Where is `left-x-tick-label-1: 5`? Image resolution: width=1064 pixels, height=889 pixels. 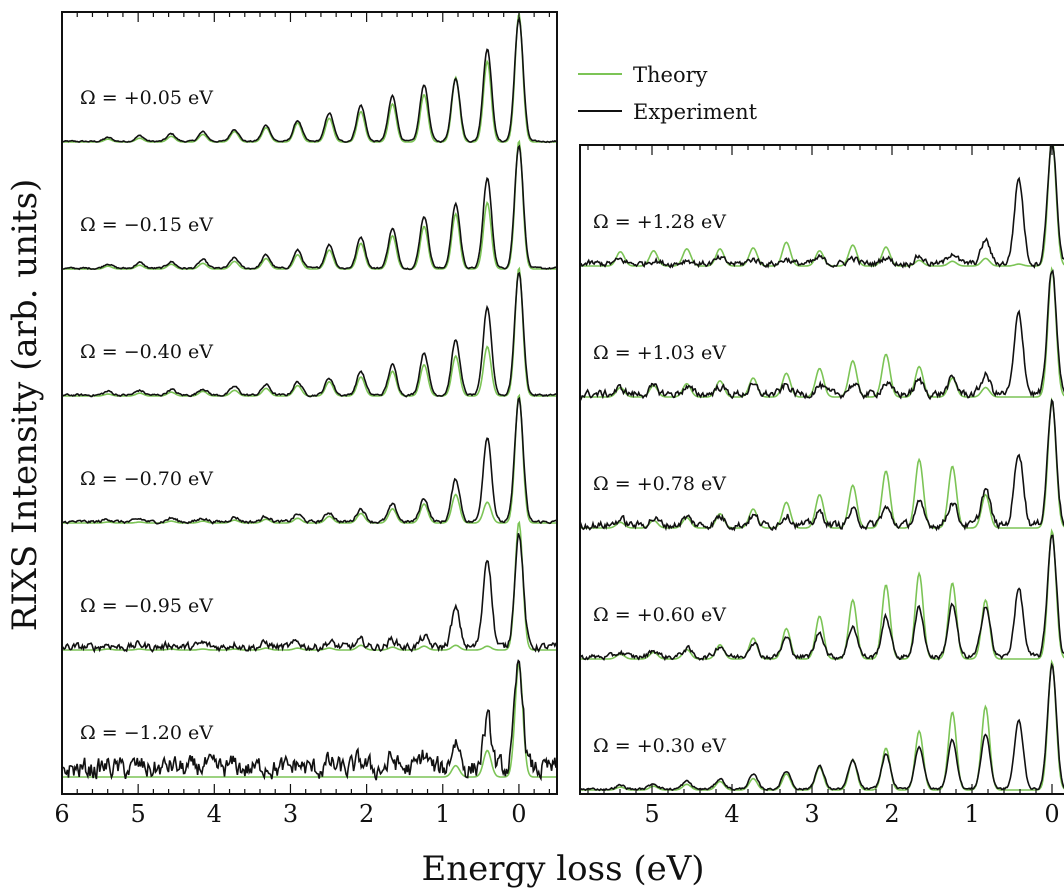 left-x-tick-label-1: 5 is located at coordinates (138, 814).